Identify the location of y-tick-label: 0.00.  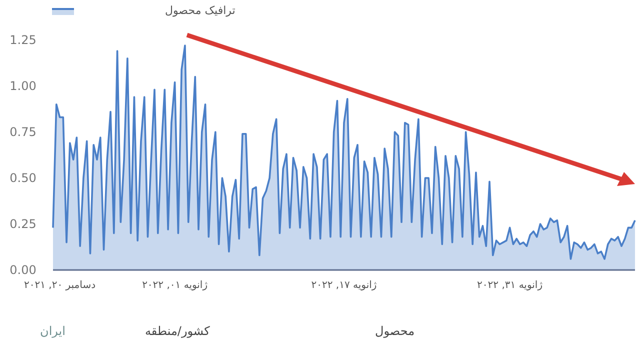
(23, 270).